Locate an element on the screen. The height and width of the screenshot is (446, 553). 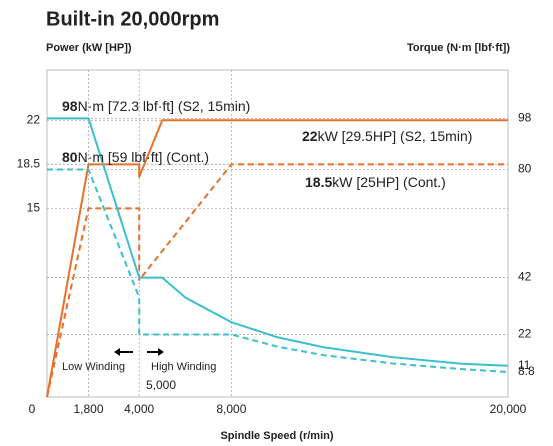
annotation: 98N·m [72.3 lbf·ft] (S2, 15min) is located at coordinates (156, 106).